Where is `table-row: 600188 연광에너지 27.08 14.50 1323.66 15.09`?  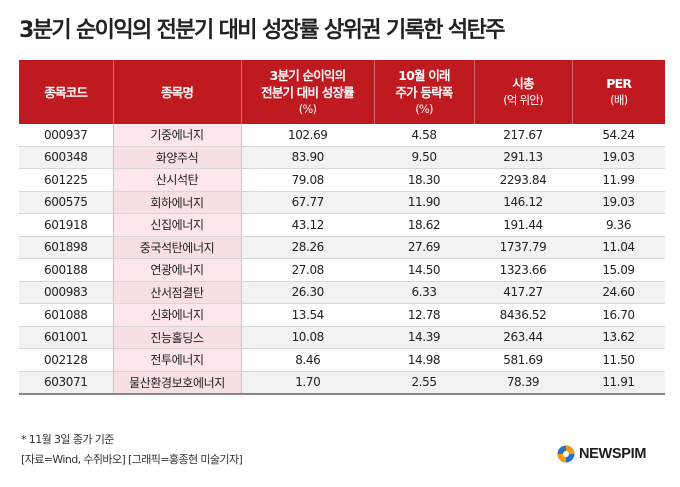 table-row: 600188 연광에너지 27.08 14.50 1323.66 15.09 is located at coordinates (342, 270).